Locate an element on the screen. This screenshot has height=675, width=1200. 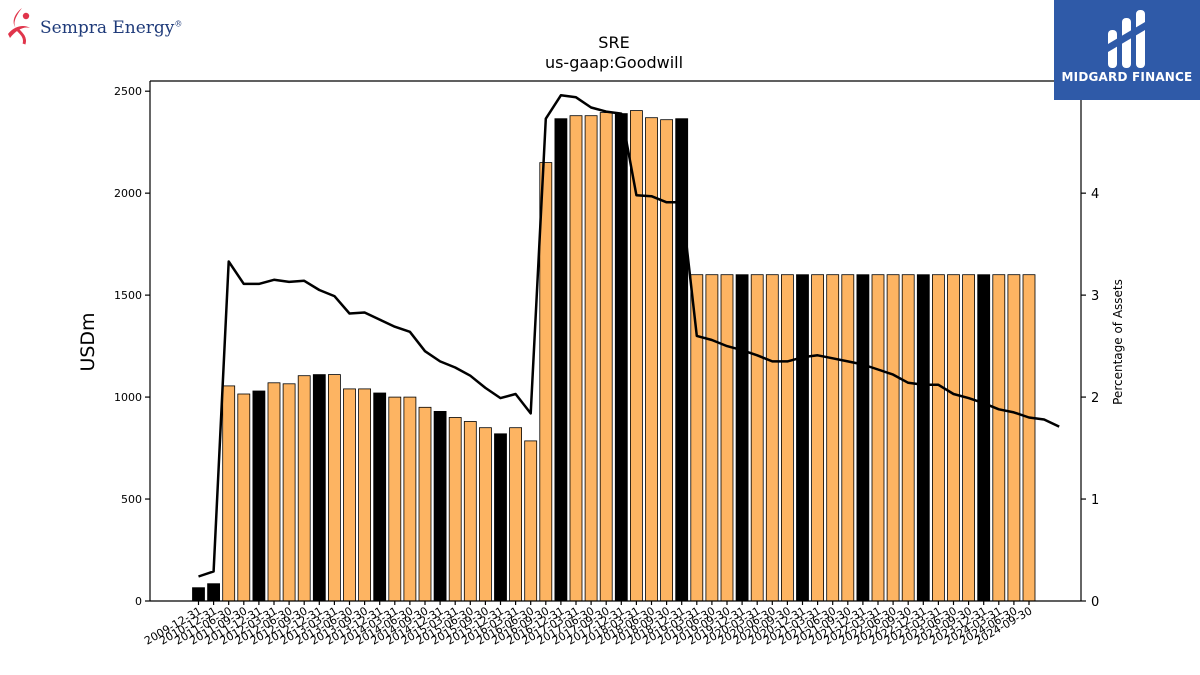
y2-tick-label: 1 is located at coordinates (1095, 500).